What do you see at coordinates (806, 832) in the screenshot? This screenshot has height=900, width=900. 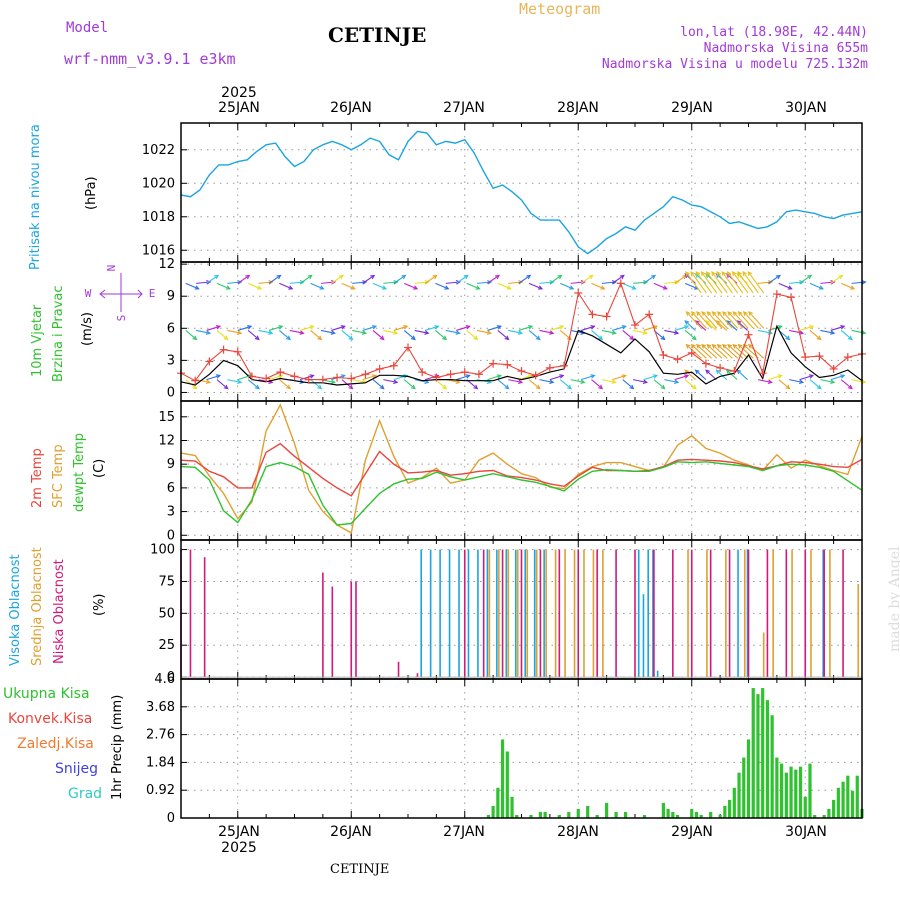 I see `bottom-date-30jan: 30JAN` at bounding box center [806, 832].